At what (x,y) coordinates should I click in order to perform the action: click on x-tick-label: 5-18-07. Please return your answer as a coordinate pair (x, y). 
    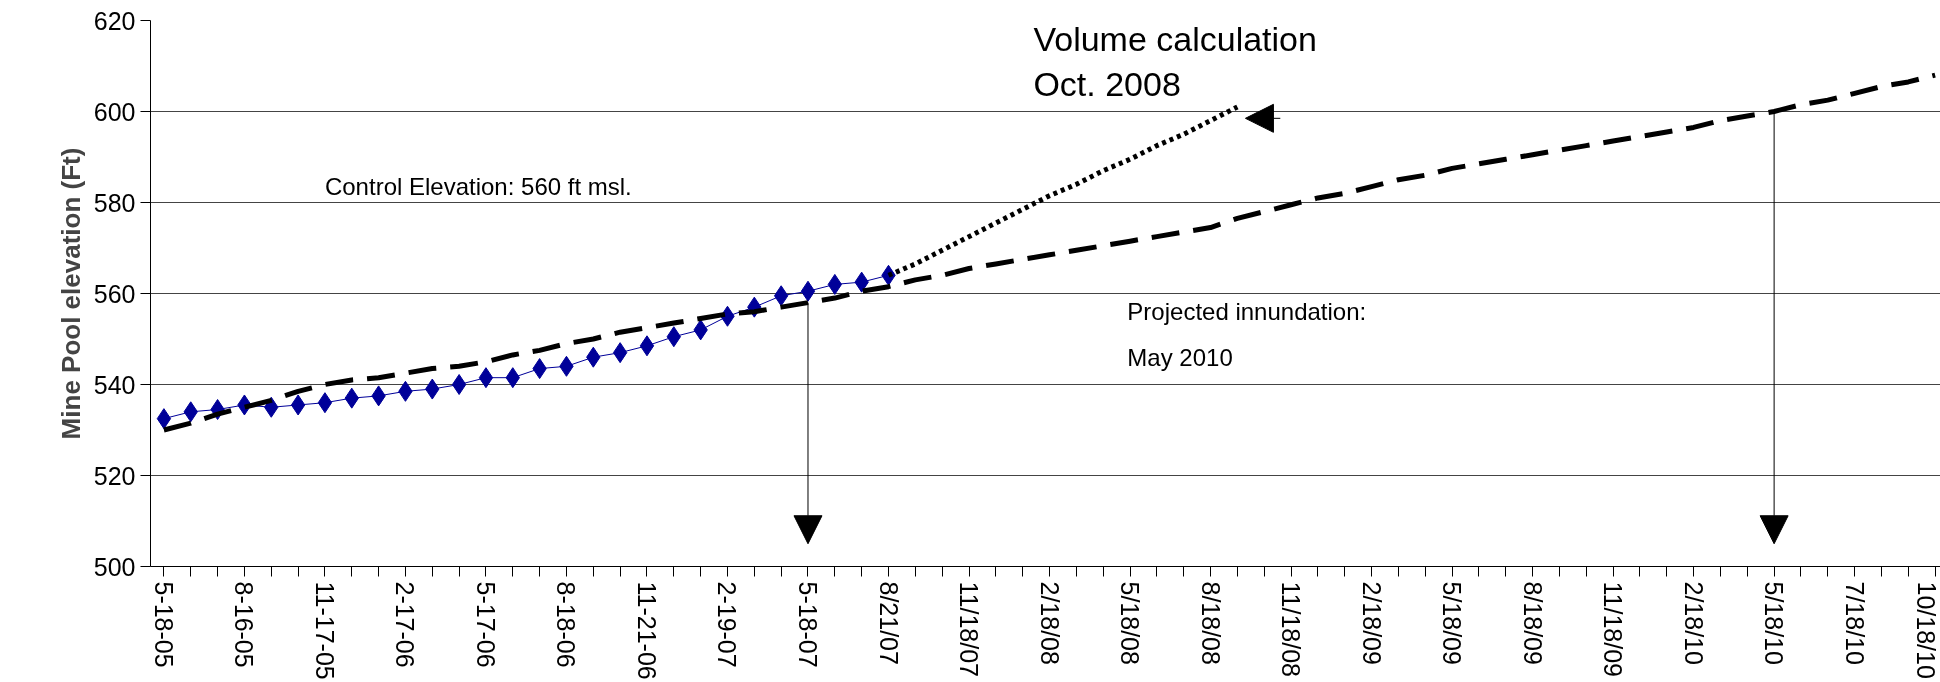
    Looking at the image, I should click on (808, 624).